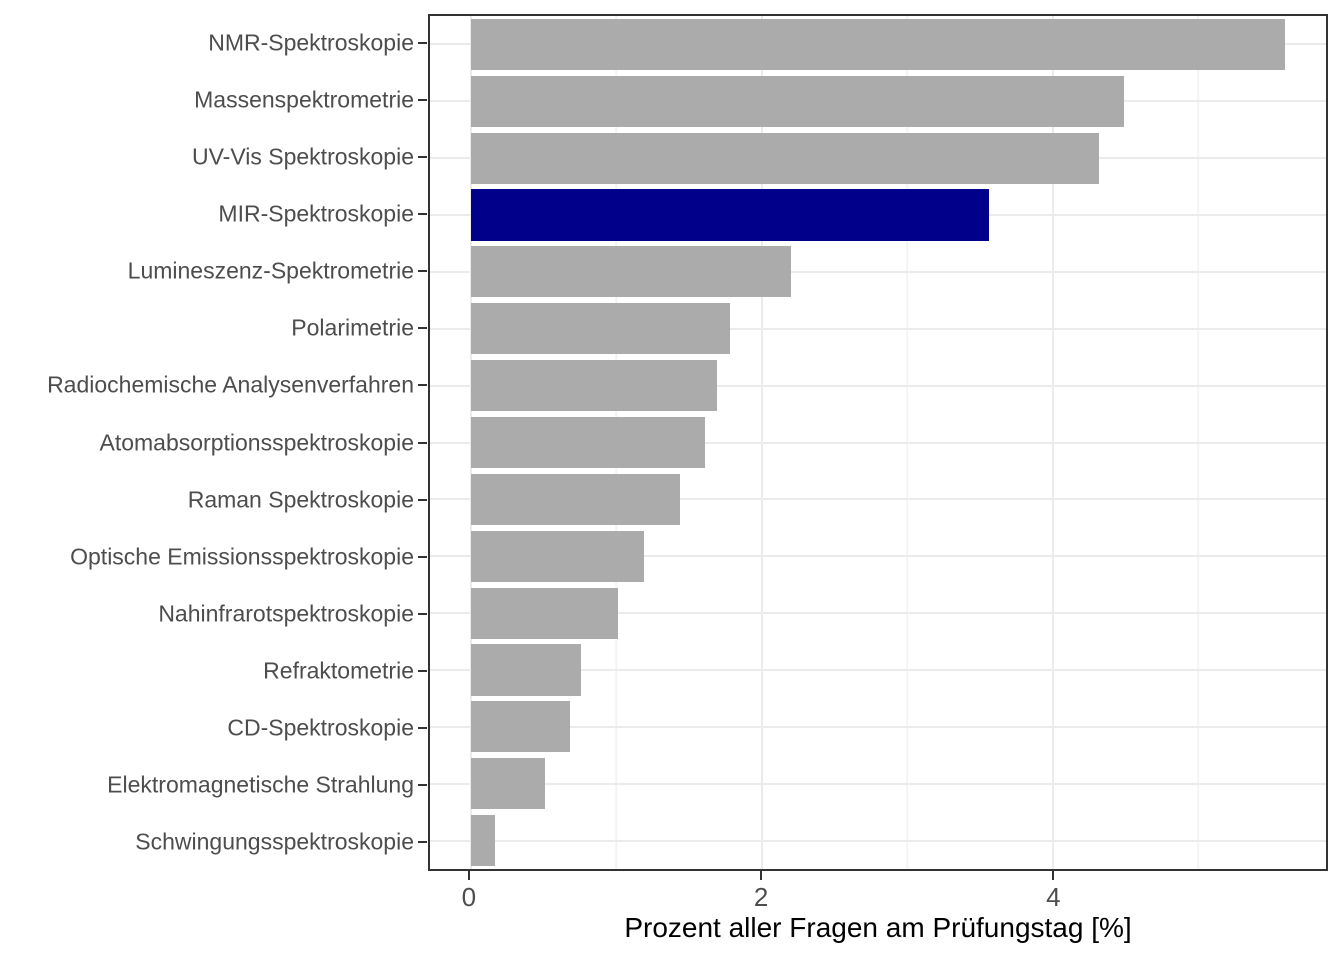  I want to click on y-tick-mark-lumineszenz-spektrometrie, so click(422, 271).